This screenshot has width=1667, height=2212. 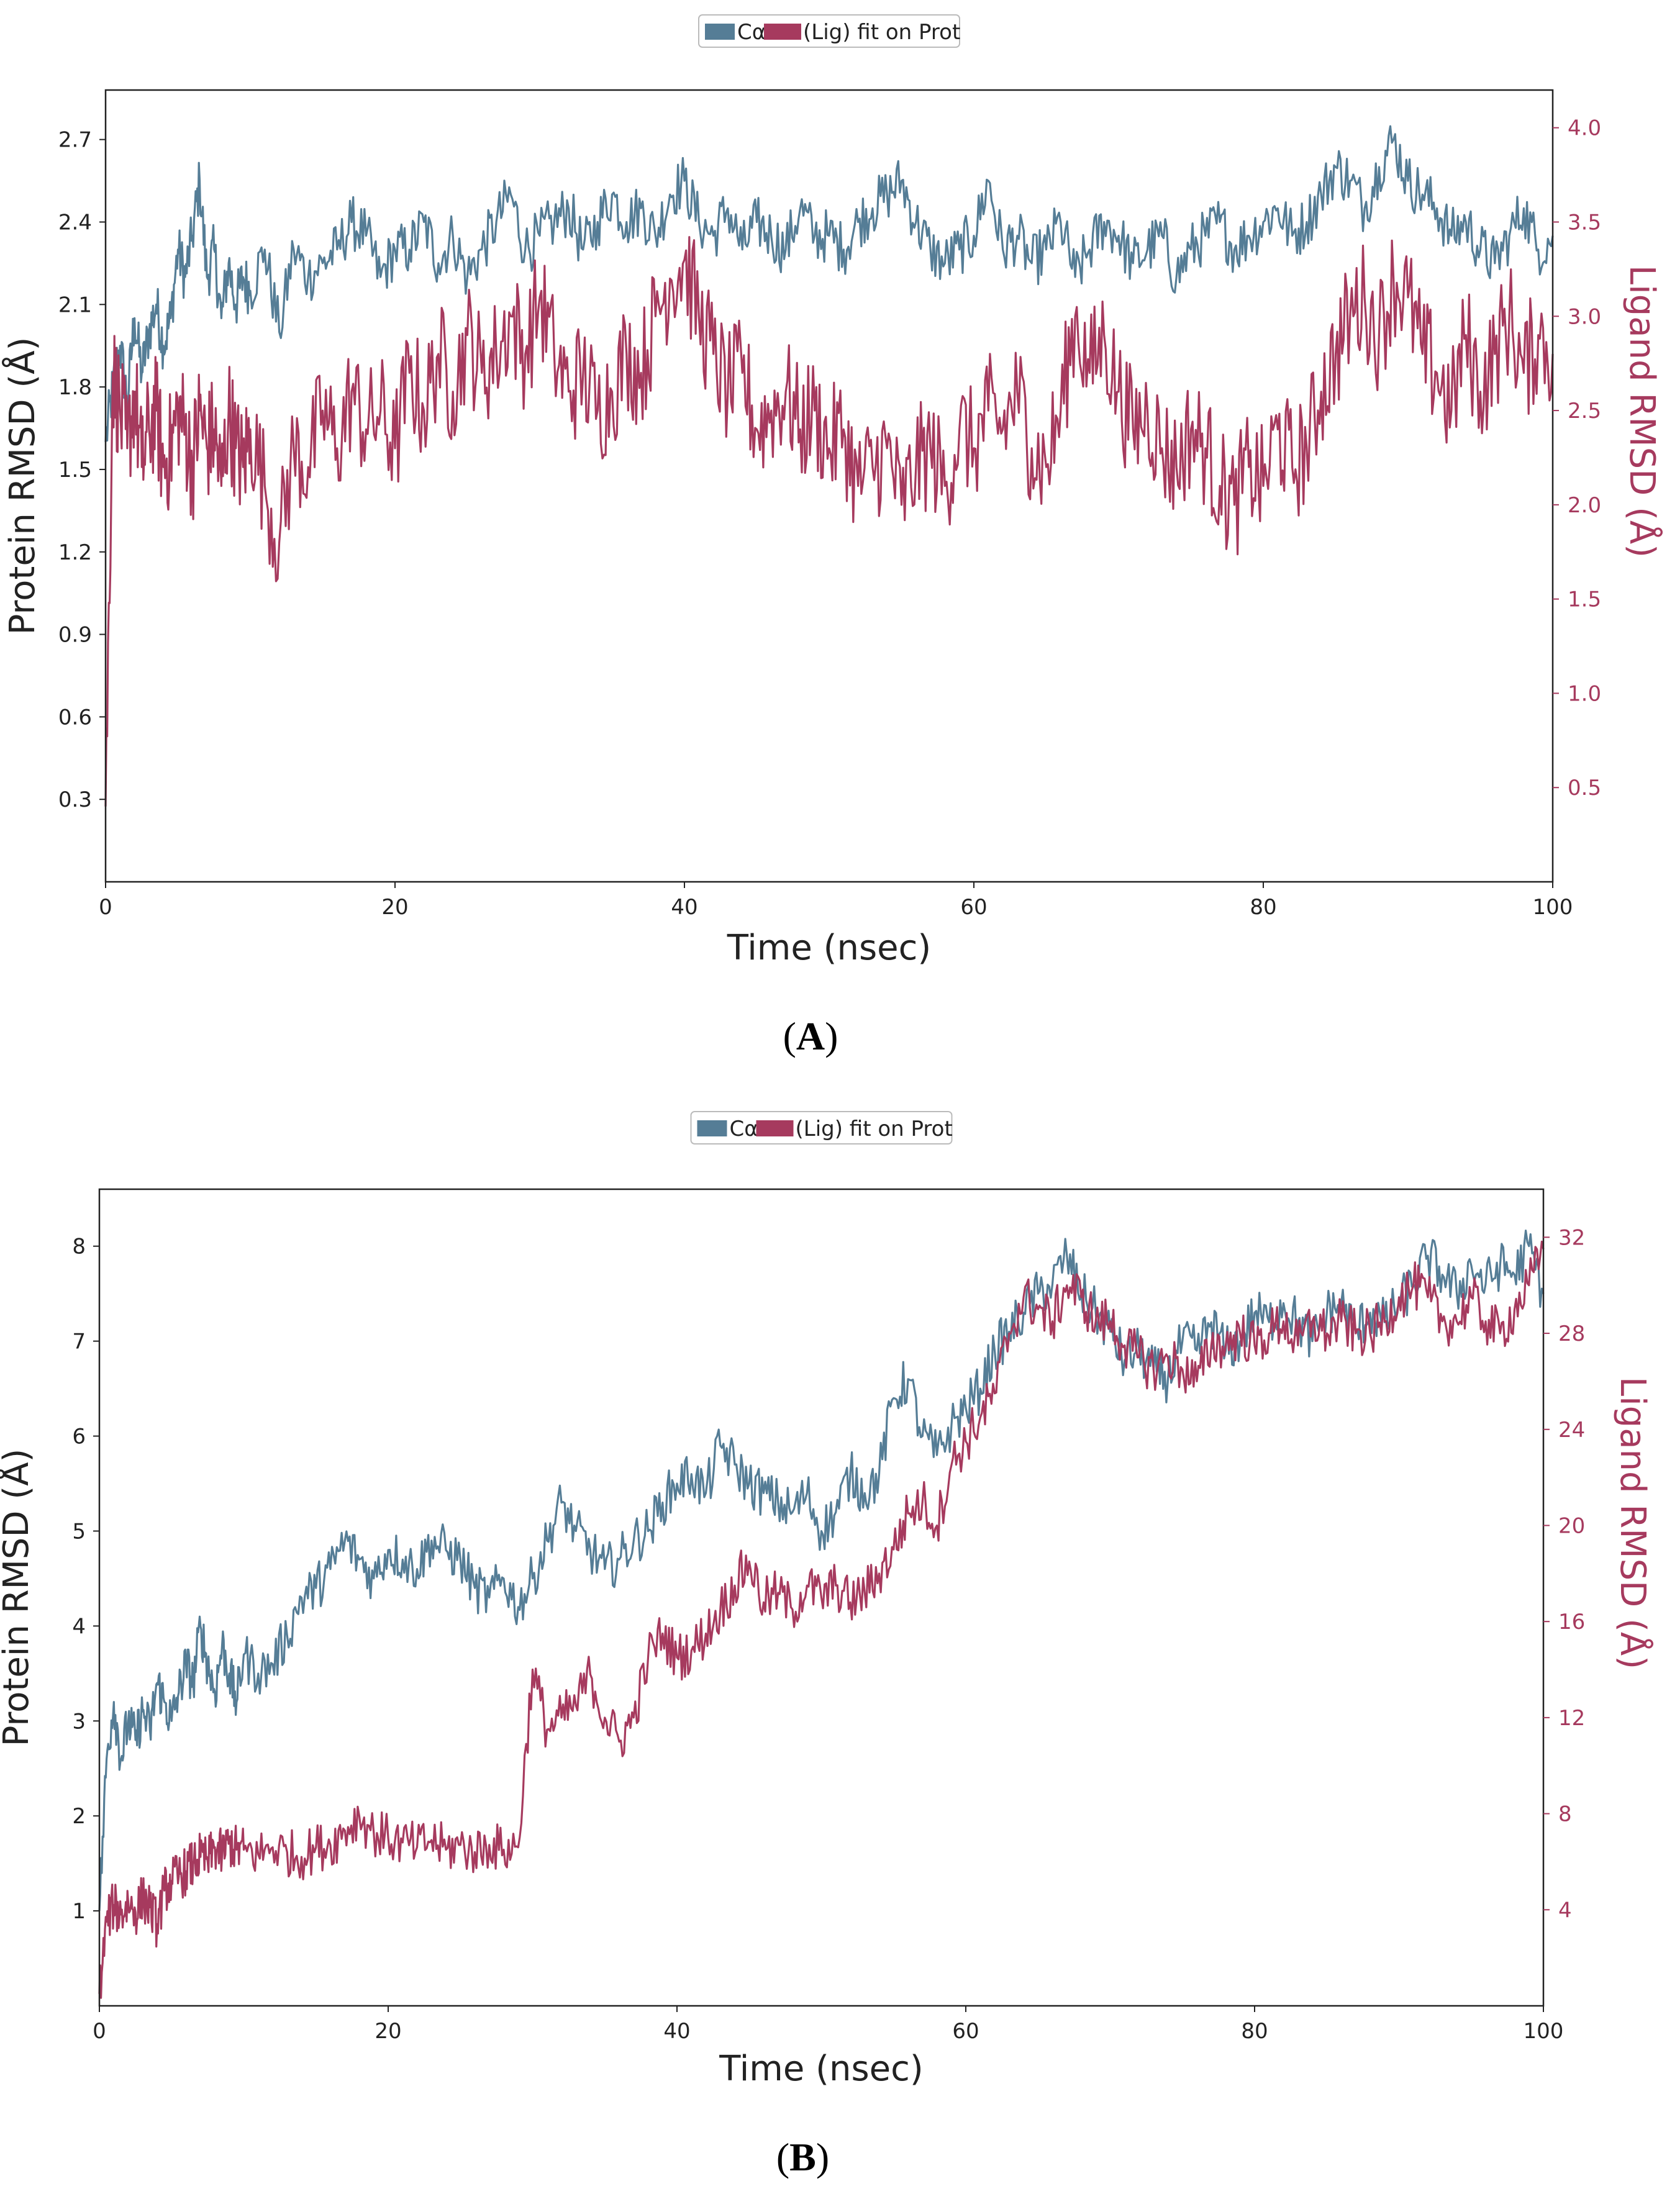 I want to click on y-right-tick-label: 32, so click(x=1572, y=1237).